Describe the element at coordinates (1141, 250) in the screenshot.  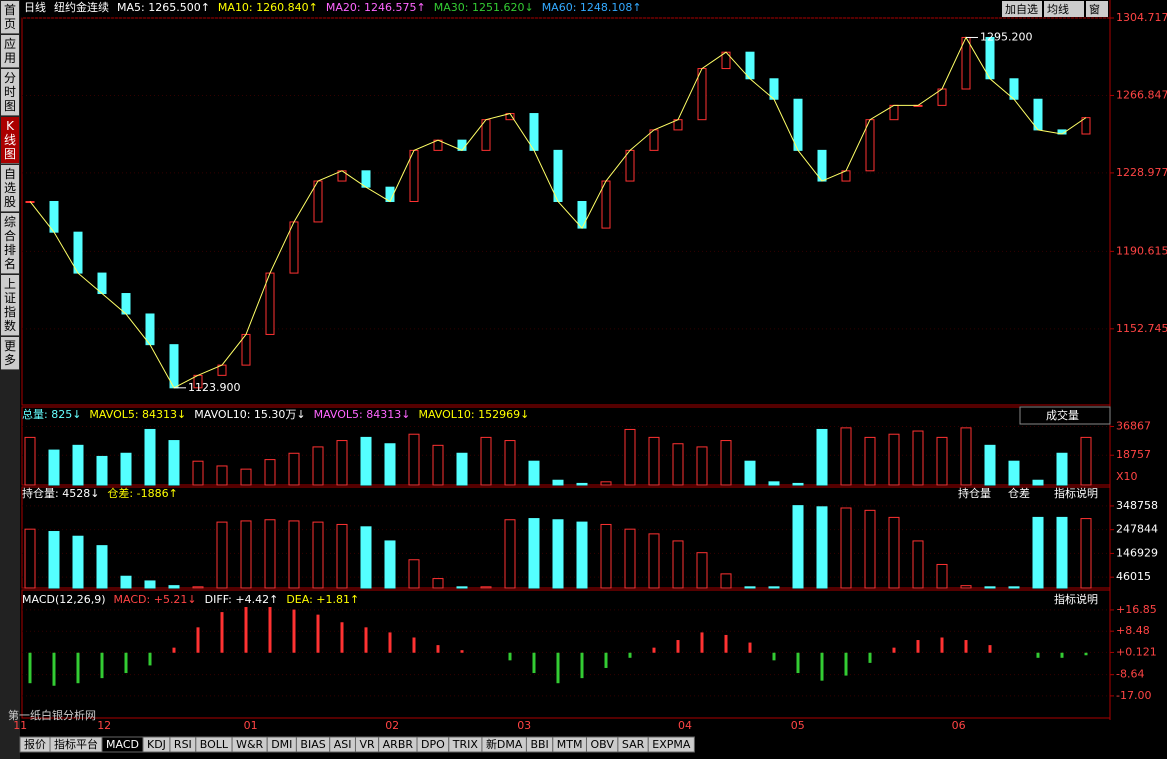
I see `y-tick-label: 1190.615` at that location.